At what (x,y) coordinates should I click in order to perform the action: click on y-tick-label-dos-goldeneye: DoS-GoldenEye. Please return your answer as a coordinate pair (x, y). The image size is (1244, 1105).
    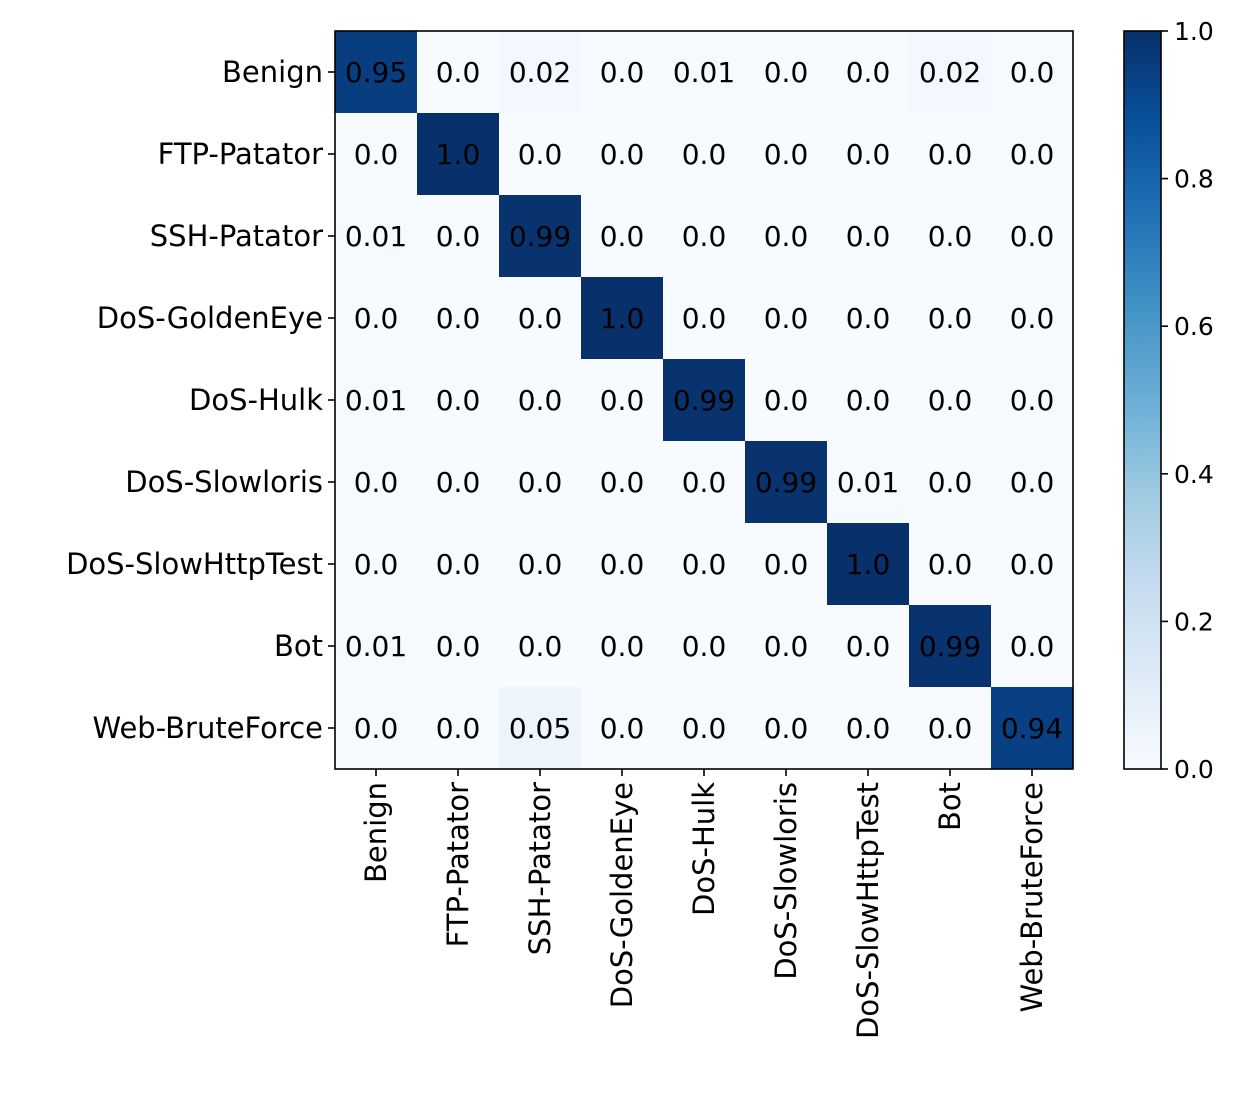
    Looking at the image, I should click on (210, 318).